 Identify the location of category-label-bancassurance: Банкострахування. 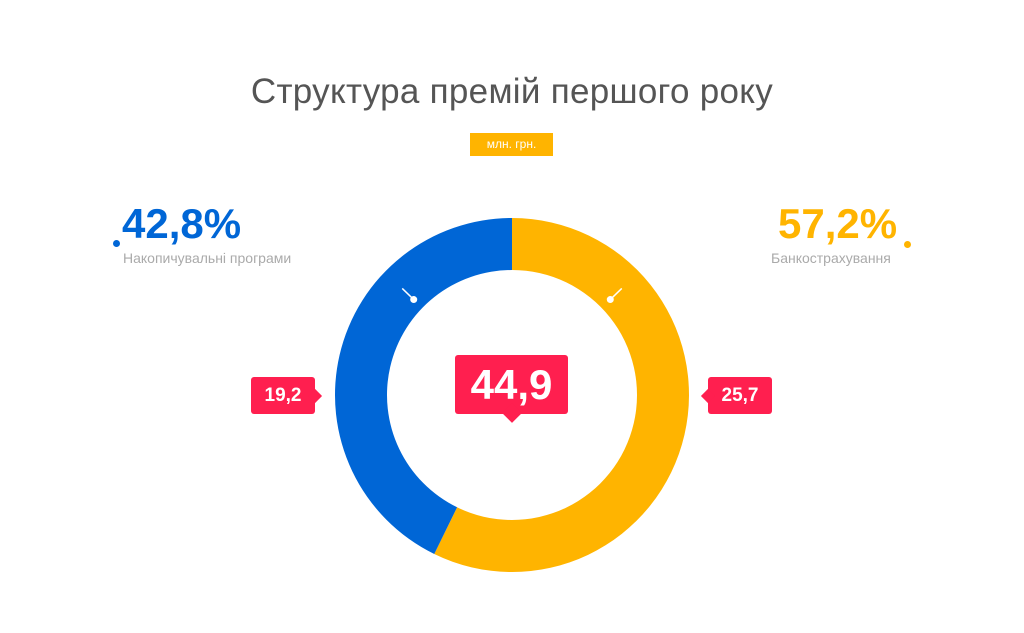
(831, 258).